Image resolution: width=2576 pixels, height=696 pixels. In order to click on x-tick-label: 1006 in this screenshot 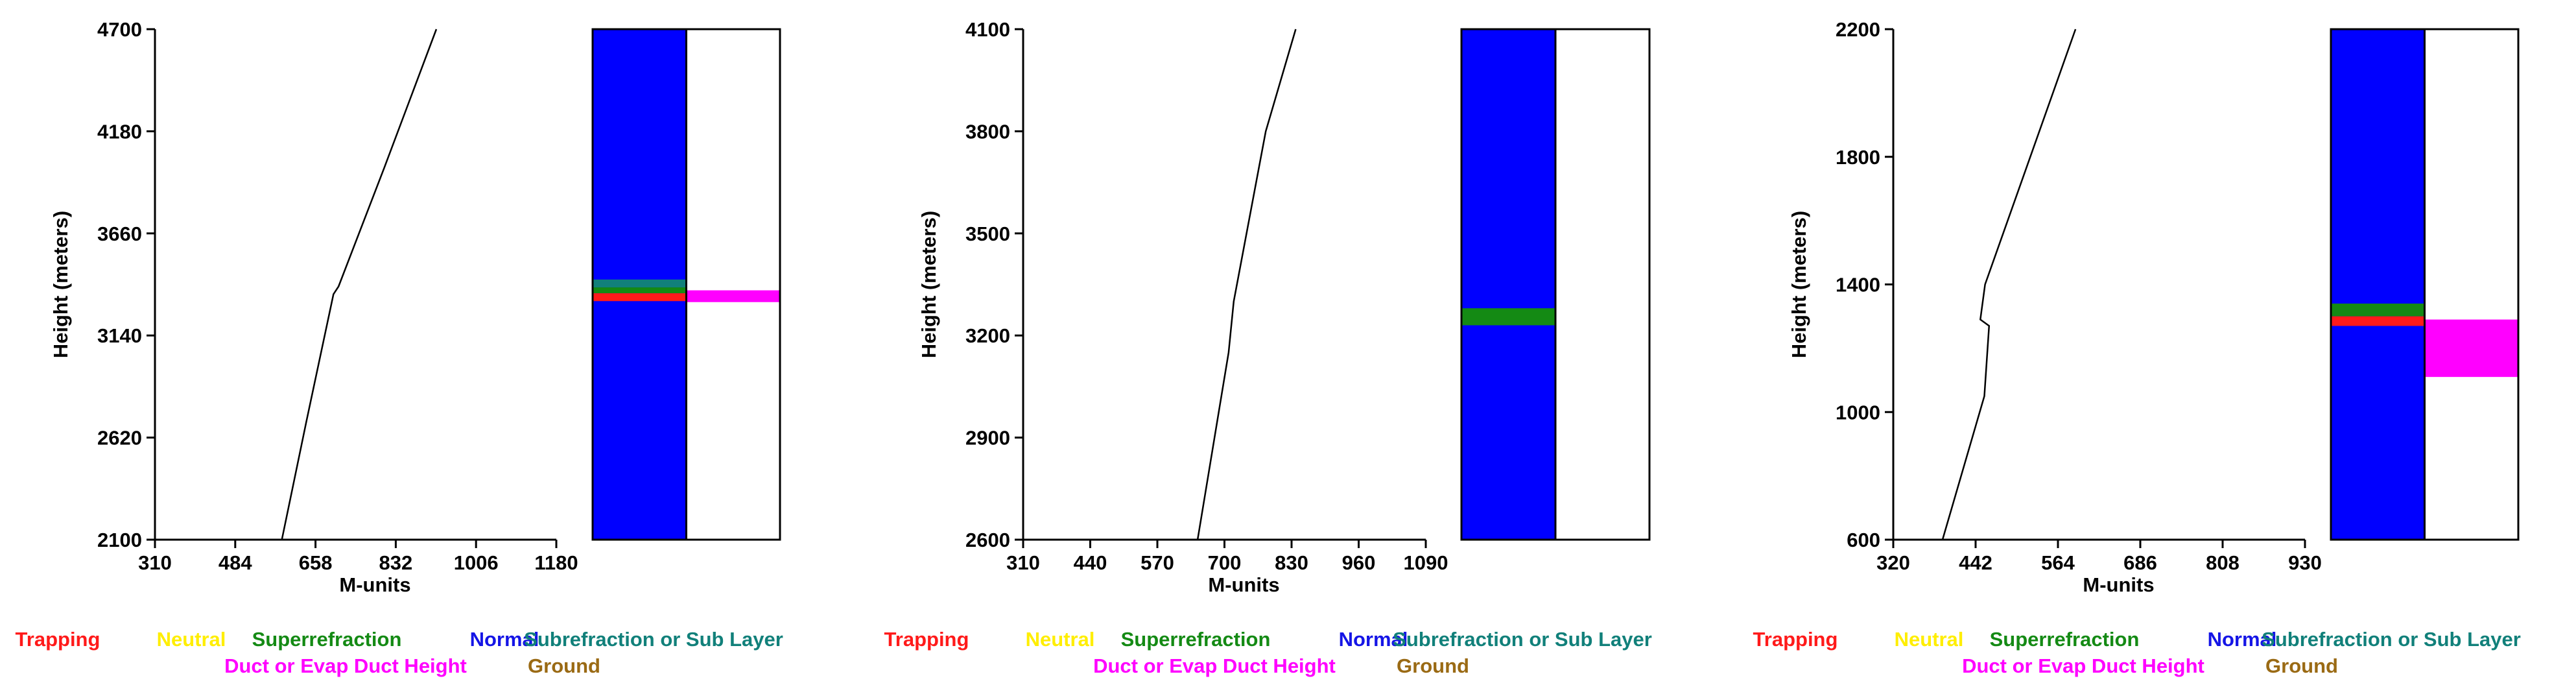, I will do `click(477, 562)`.